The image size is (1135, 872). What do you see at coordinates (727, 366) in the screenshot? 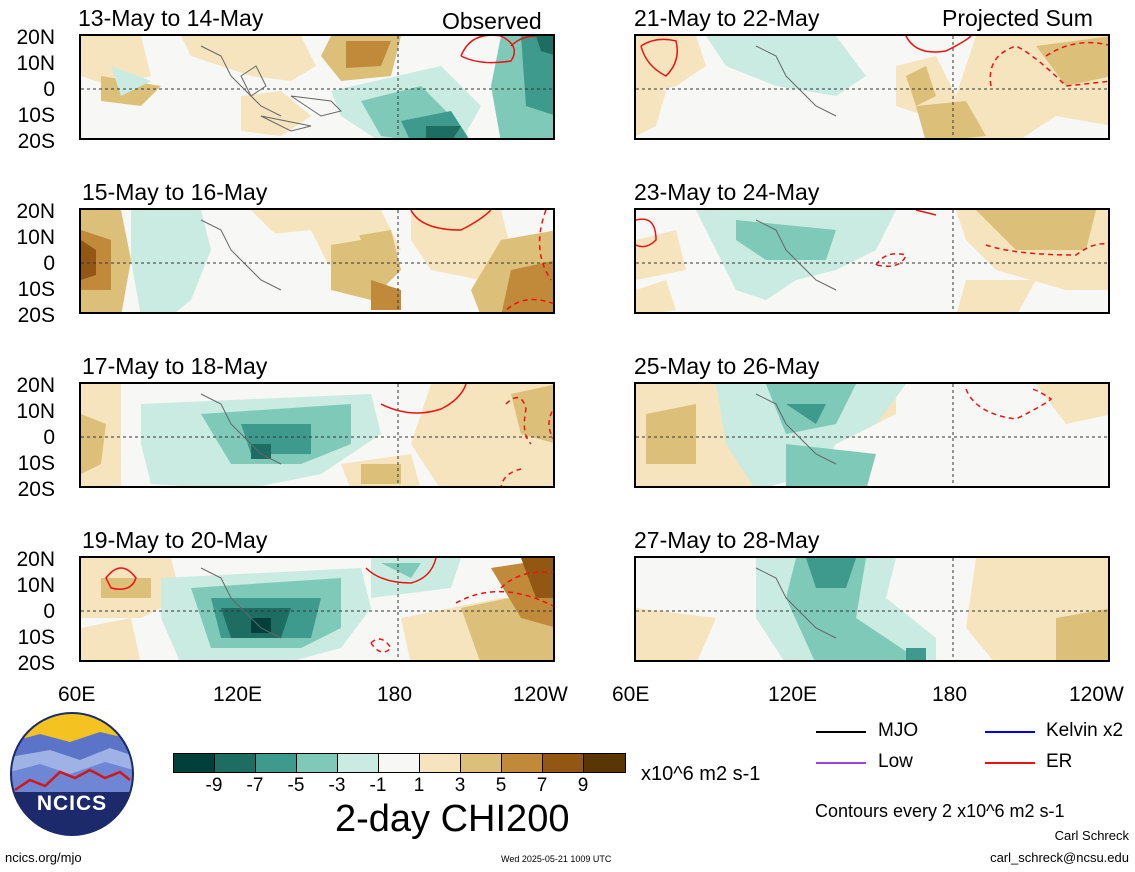
I see `panel-title-7: 25-May to 26-May` at bounding box center [727, 366].